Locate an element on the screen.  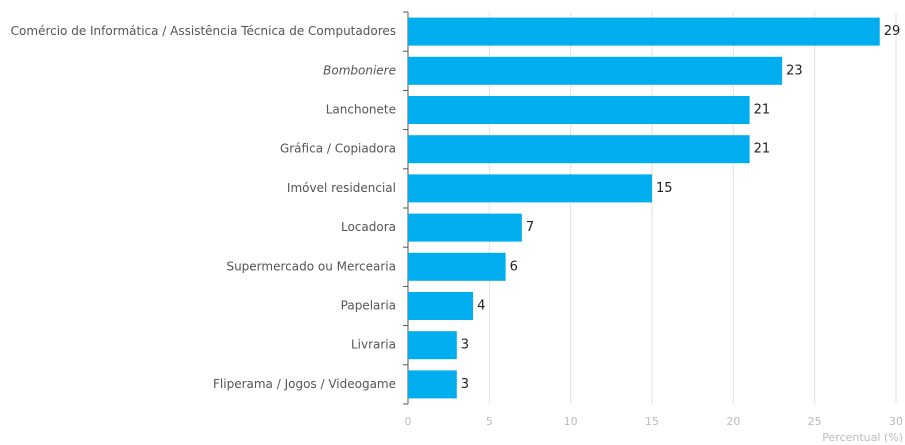
x-tick-label: 15 is located at coordinates (652, 421).